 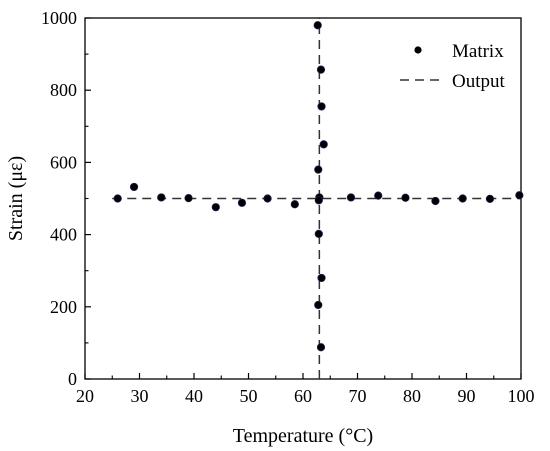 I want to click on x-tick-label: 20, so click(x=85, y=396).